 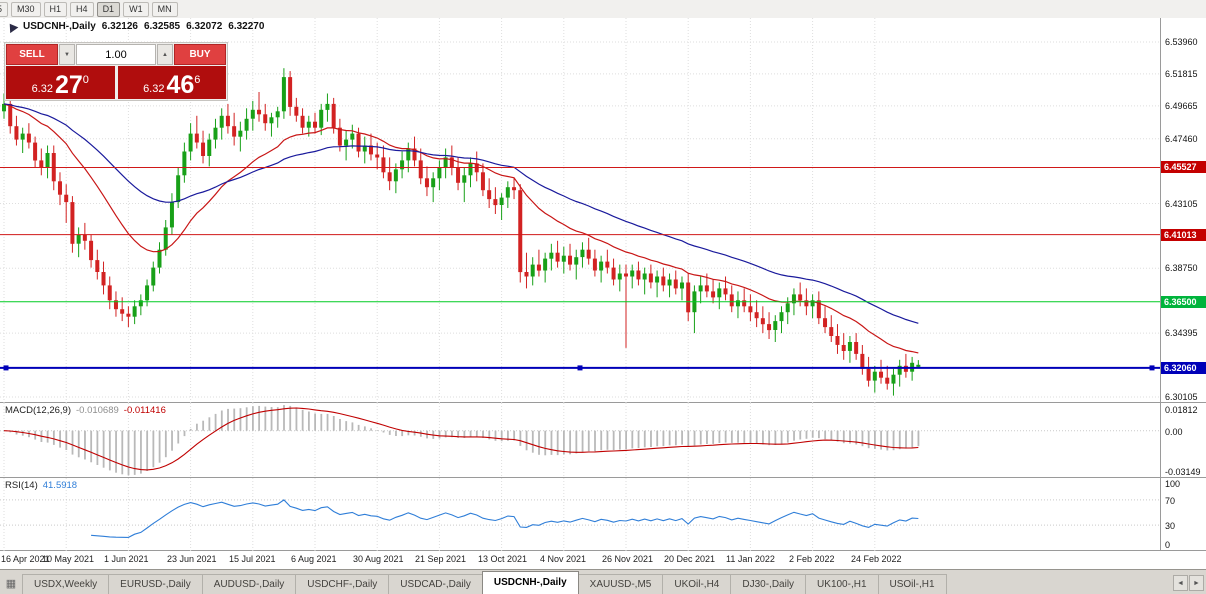 What do you see at coordinates (1174, 432) in the screenshot?
I see `macd-axis-label: 0.00` at bounding box center [1174, 432].